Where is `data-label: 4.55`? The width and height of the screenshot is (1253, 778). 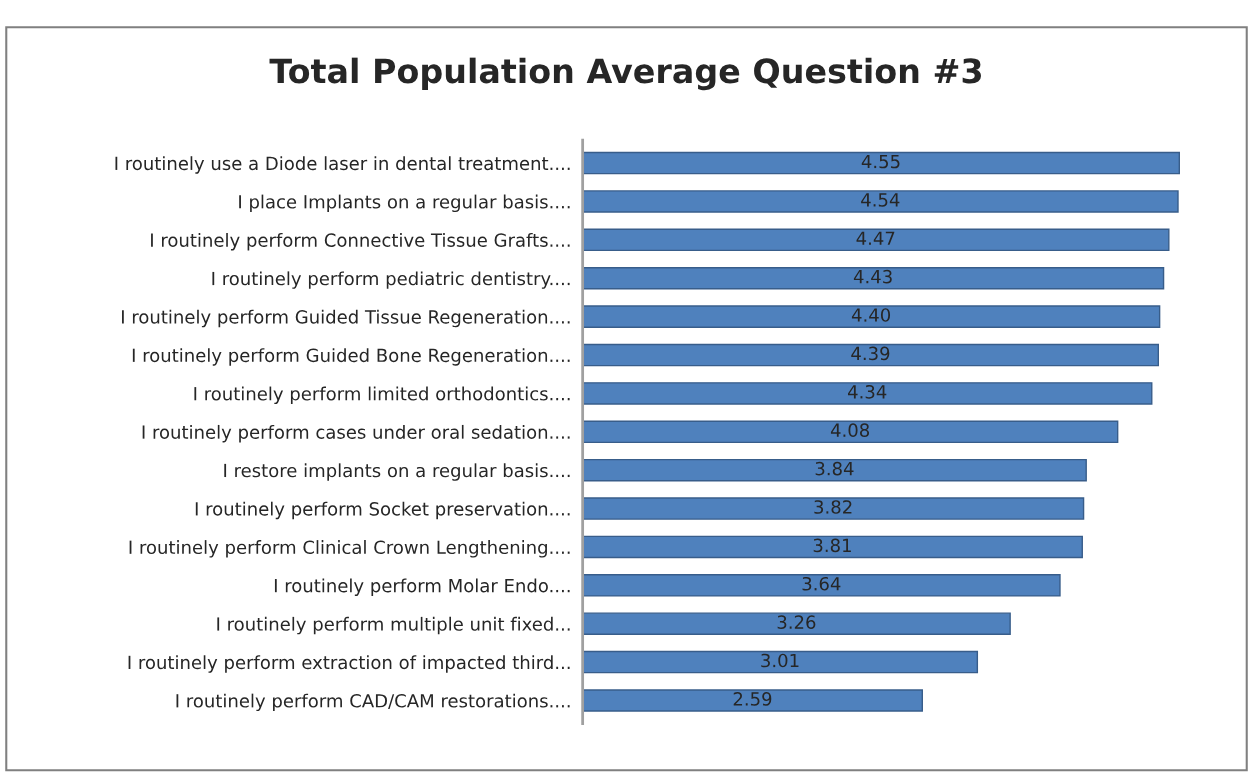
data-label: 4.55 is located at coordinates (880, 161).